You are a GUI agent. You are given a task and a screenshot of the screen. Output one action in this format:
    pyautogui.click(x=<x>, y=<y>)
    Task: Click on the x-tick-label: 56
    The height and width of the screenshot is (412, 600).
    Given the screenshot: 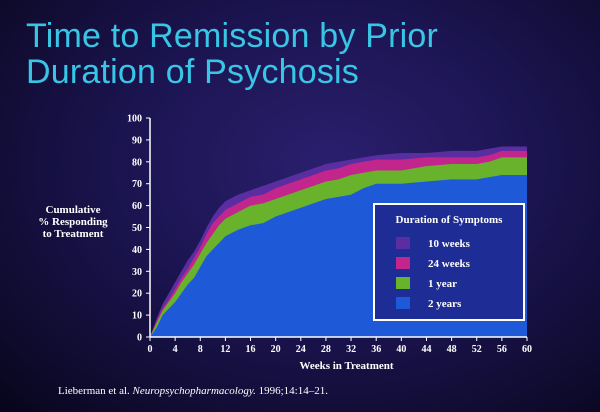 What is the action you would take?
    pyautogui.click(x=502, y=349)
    